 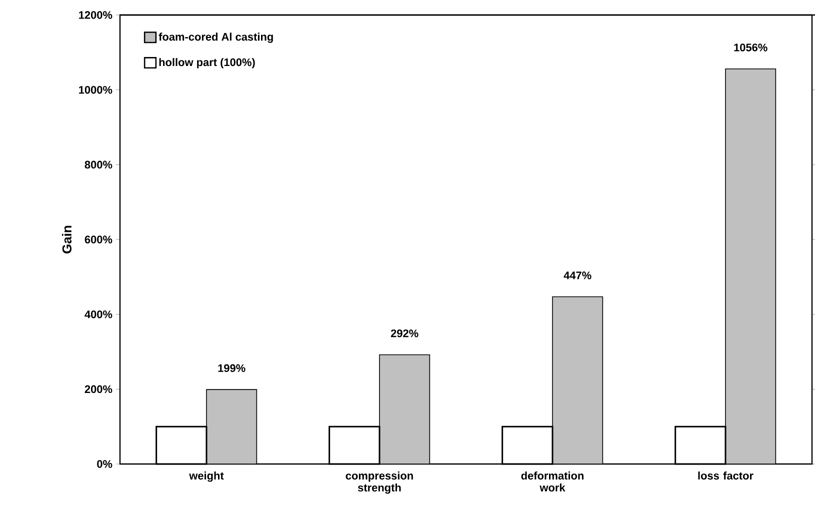 I want to click on x-tick-label: compression strength, so click(x=379, y=483).